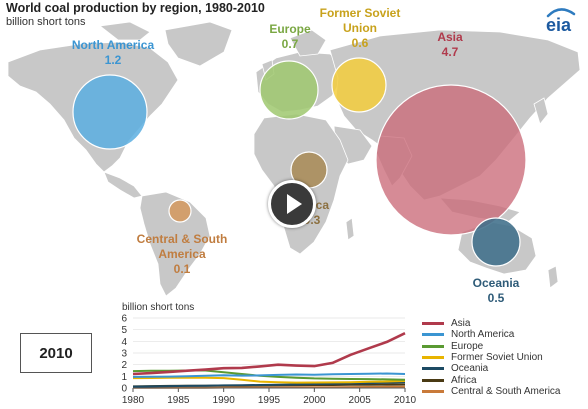 The image size is (588, 409). What do you see at coordinates (467, 346) in the screenshot?
I see `legend-label: Europe` at bounding box center [467, 346].